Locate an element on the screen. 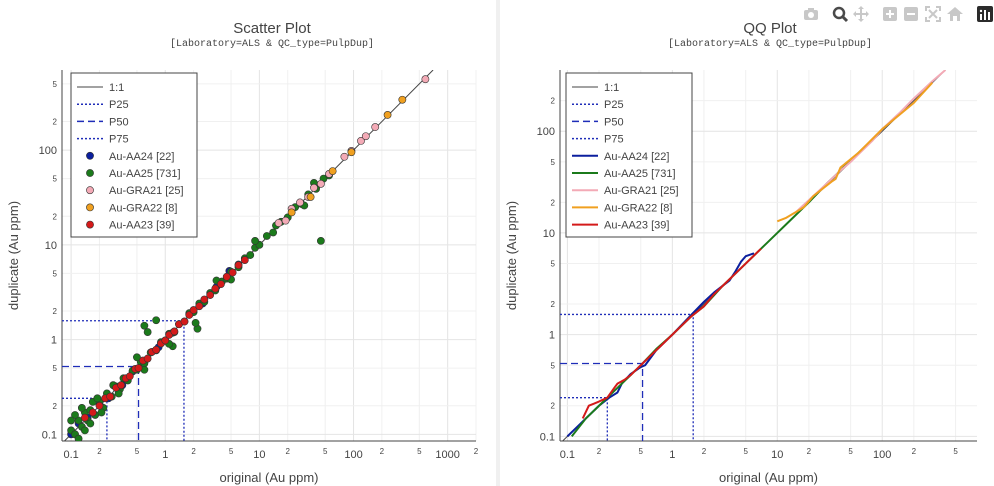 The width and height of the screenshot is (994, 486). modebar is located at coordinates (897, 14).